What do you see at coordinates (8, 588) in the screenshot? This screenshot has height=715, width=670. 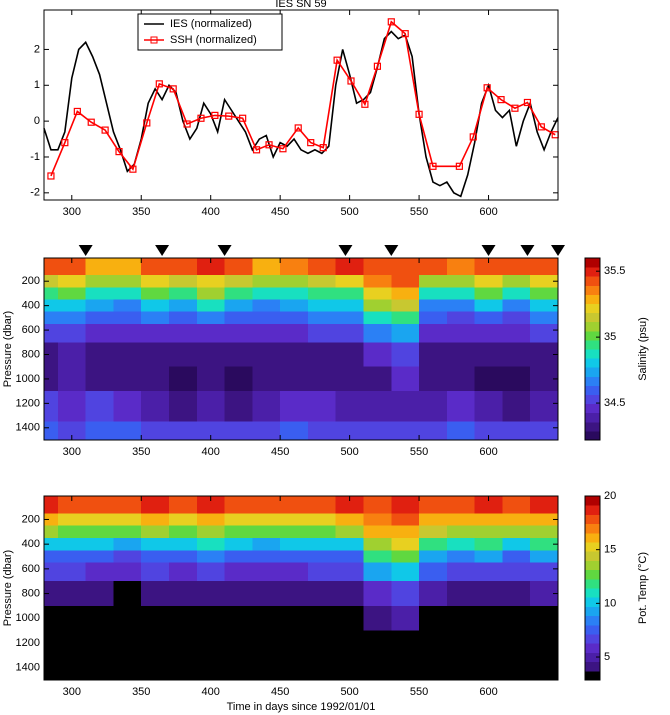 I see `y-axis-label: Pressure (dbar)` at bounding box center [8, 588].